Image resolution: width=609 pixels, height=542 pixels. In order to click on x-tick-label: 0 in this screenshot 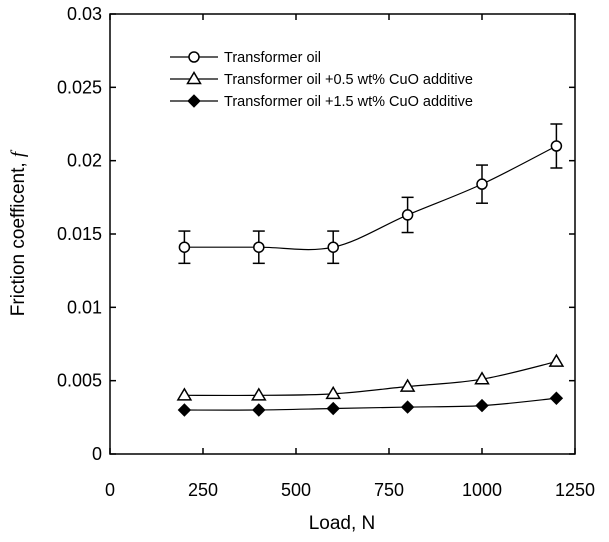, I will do `click(110, 490)`.